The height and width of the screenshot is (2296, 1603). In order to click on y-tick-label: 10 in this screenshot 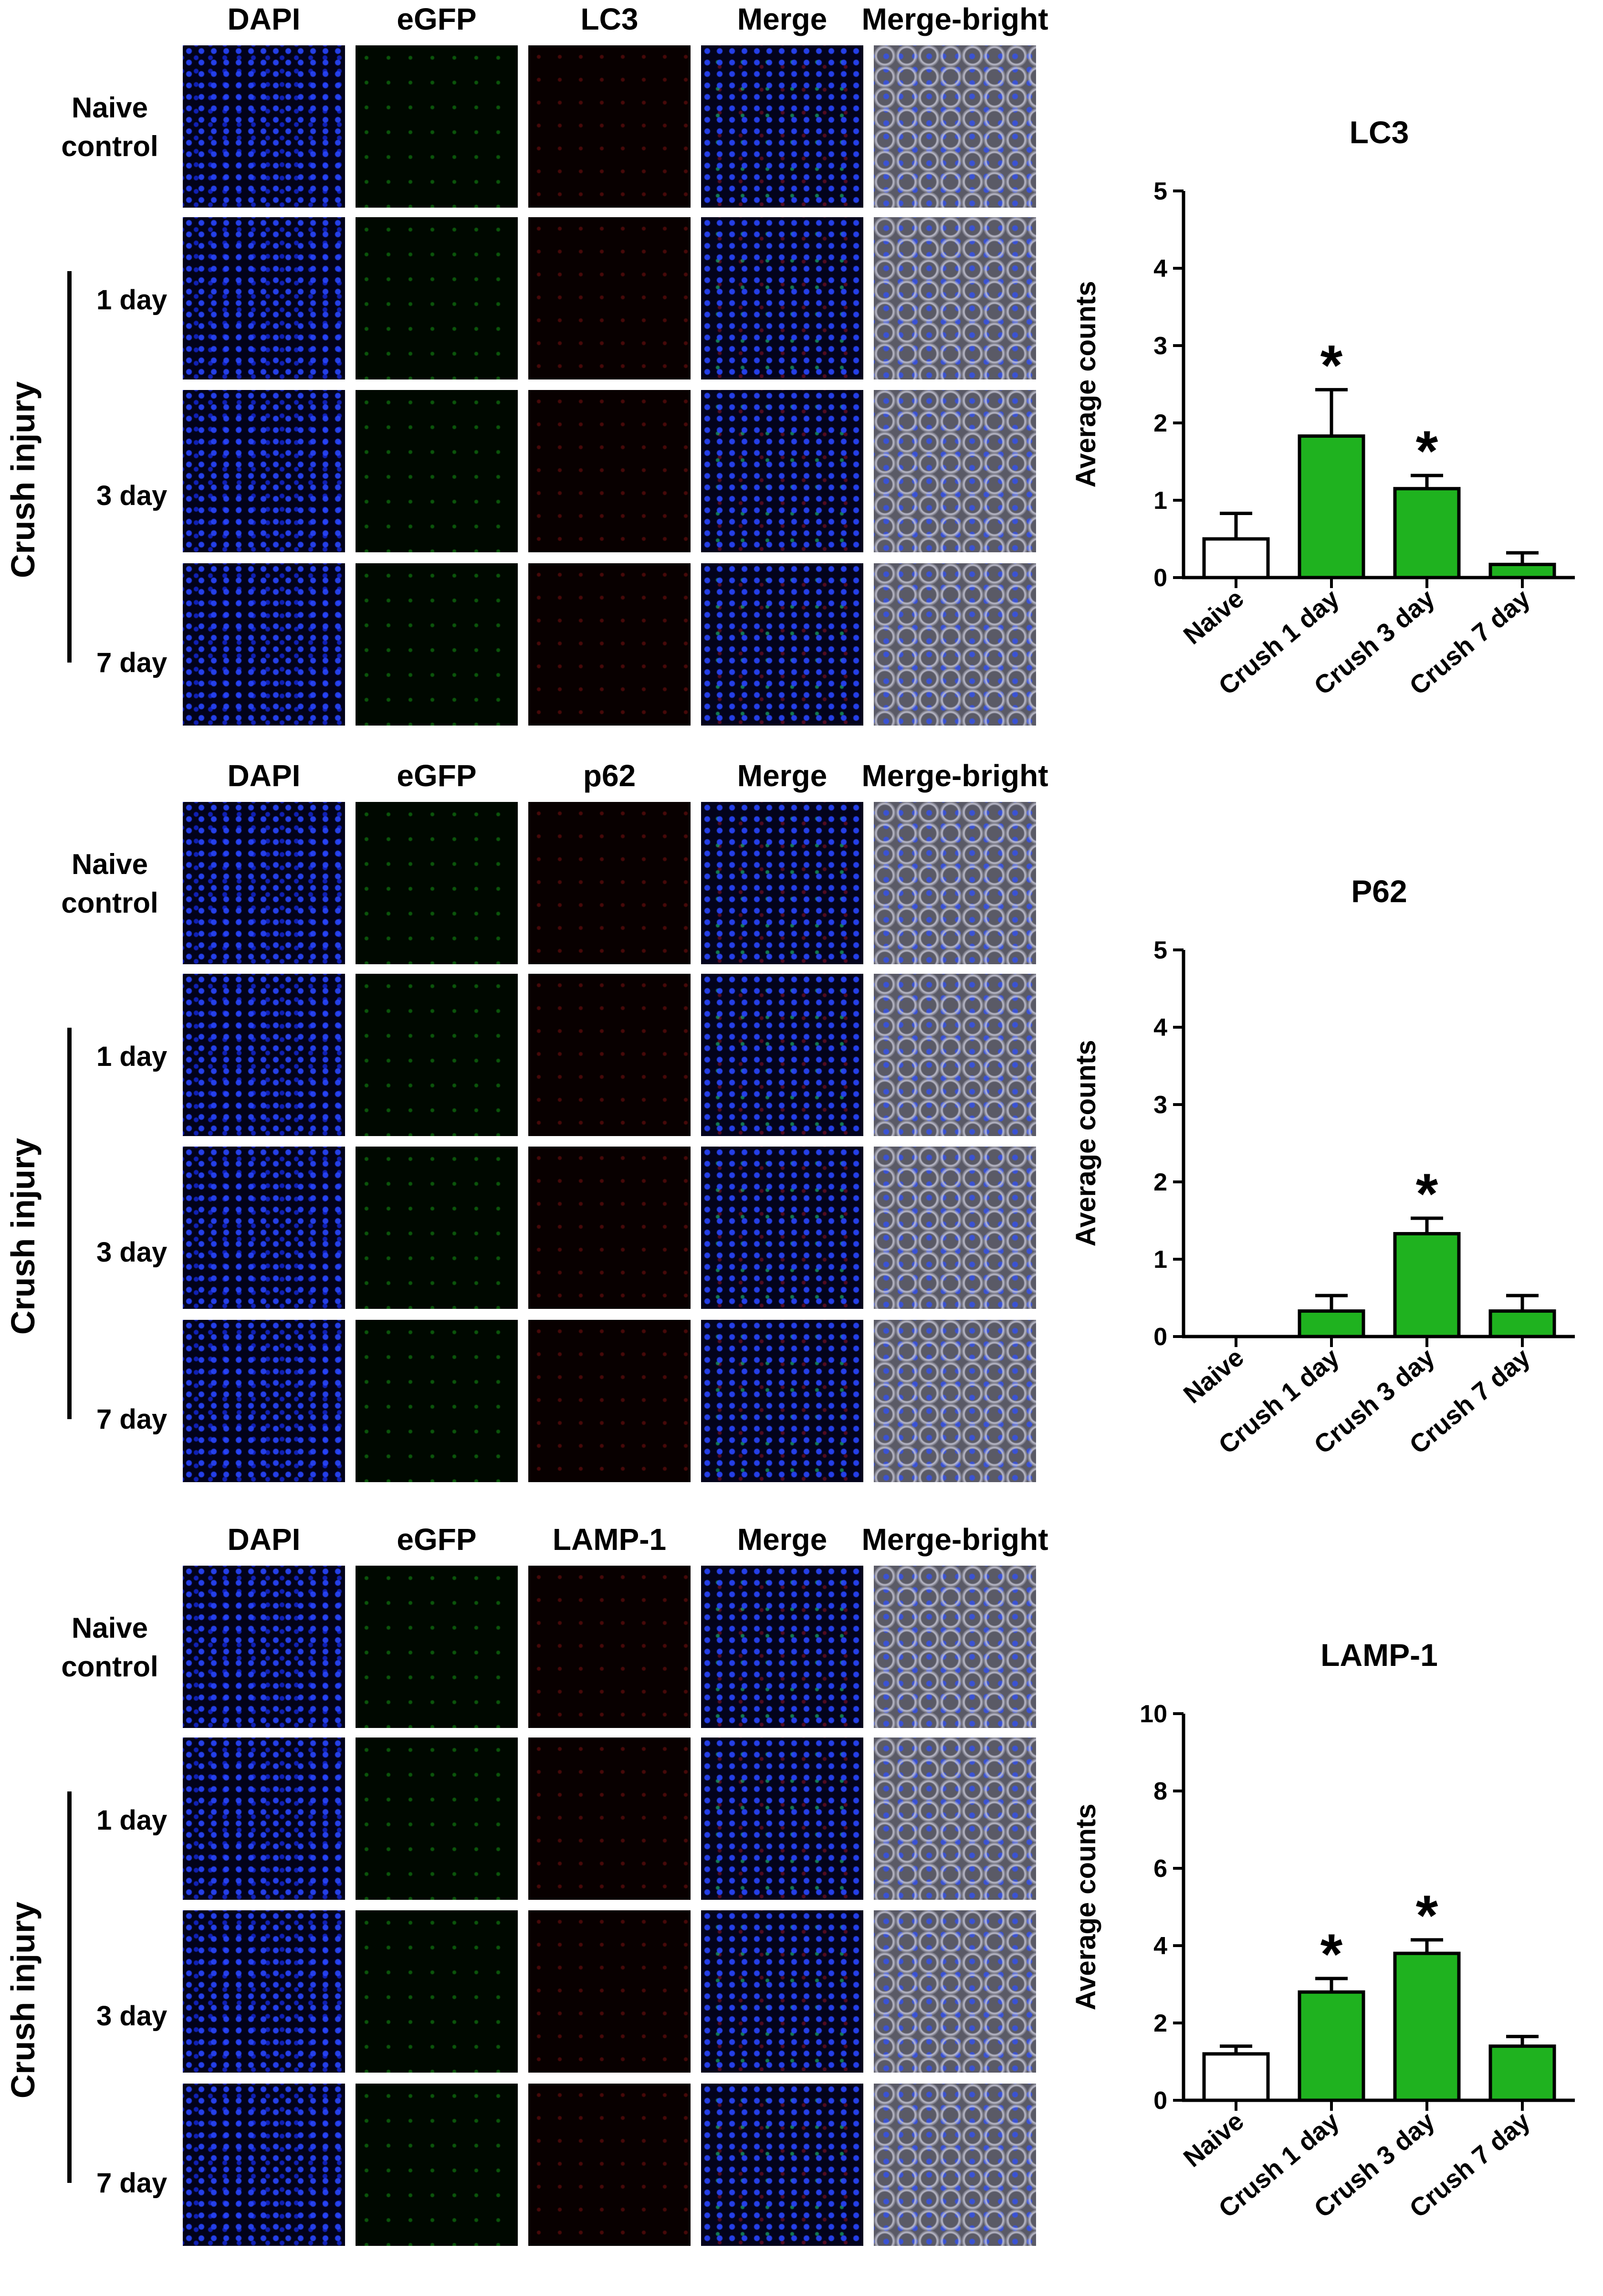, I will do `click(1153, 1714)`.